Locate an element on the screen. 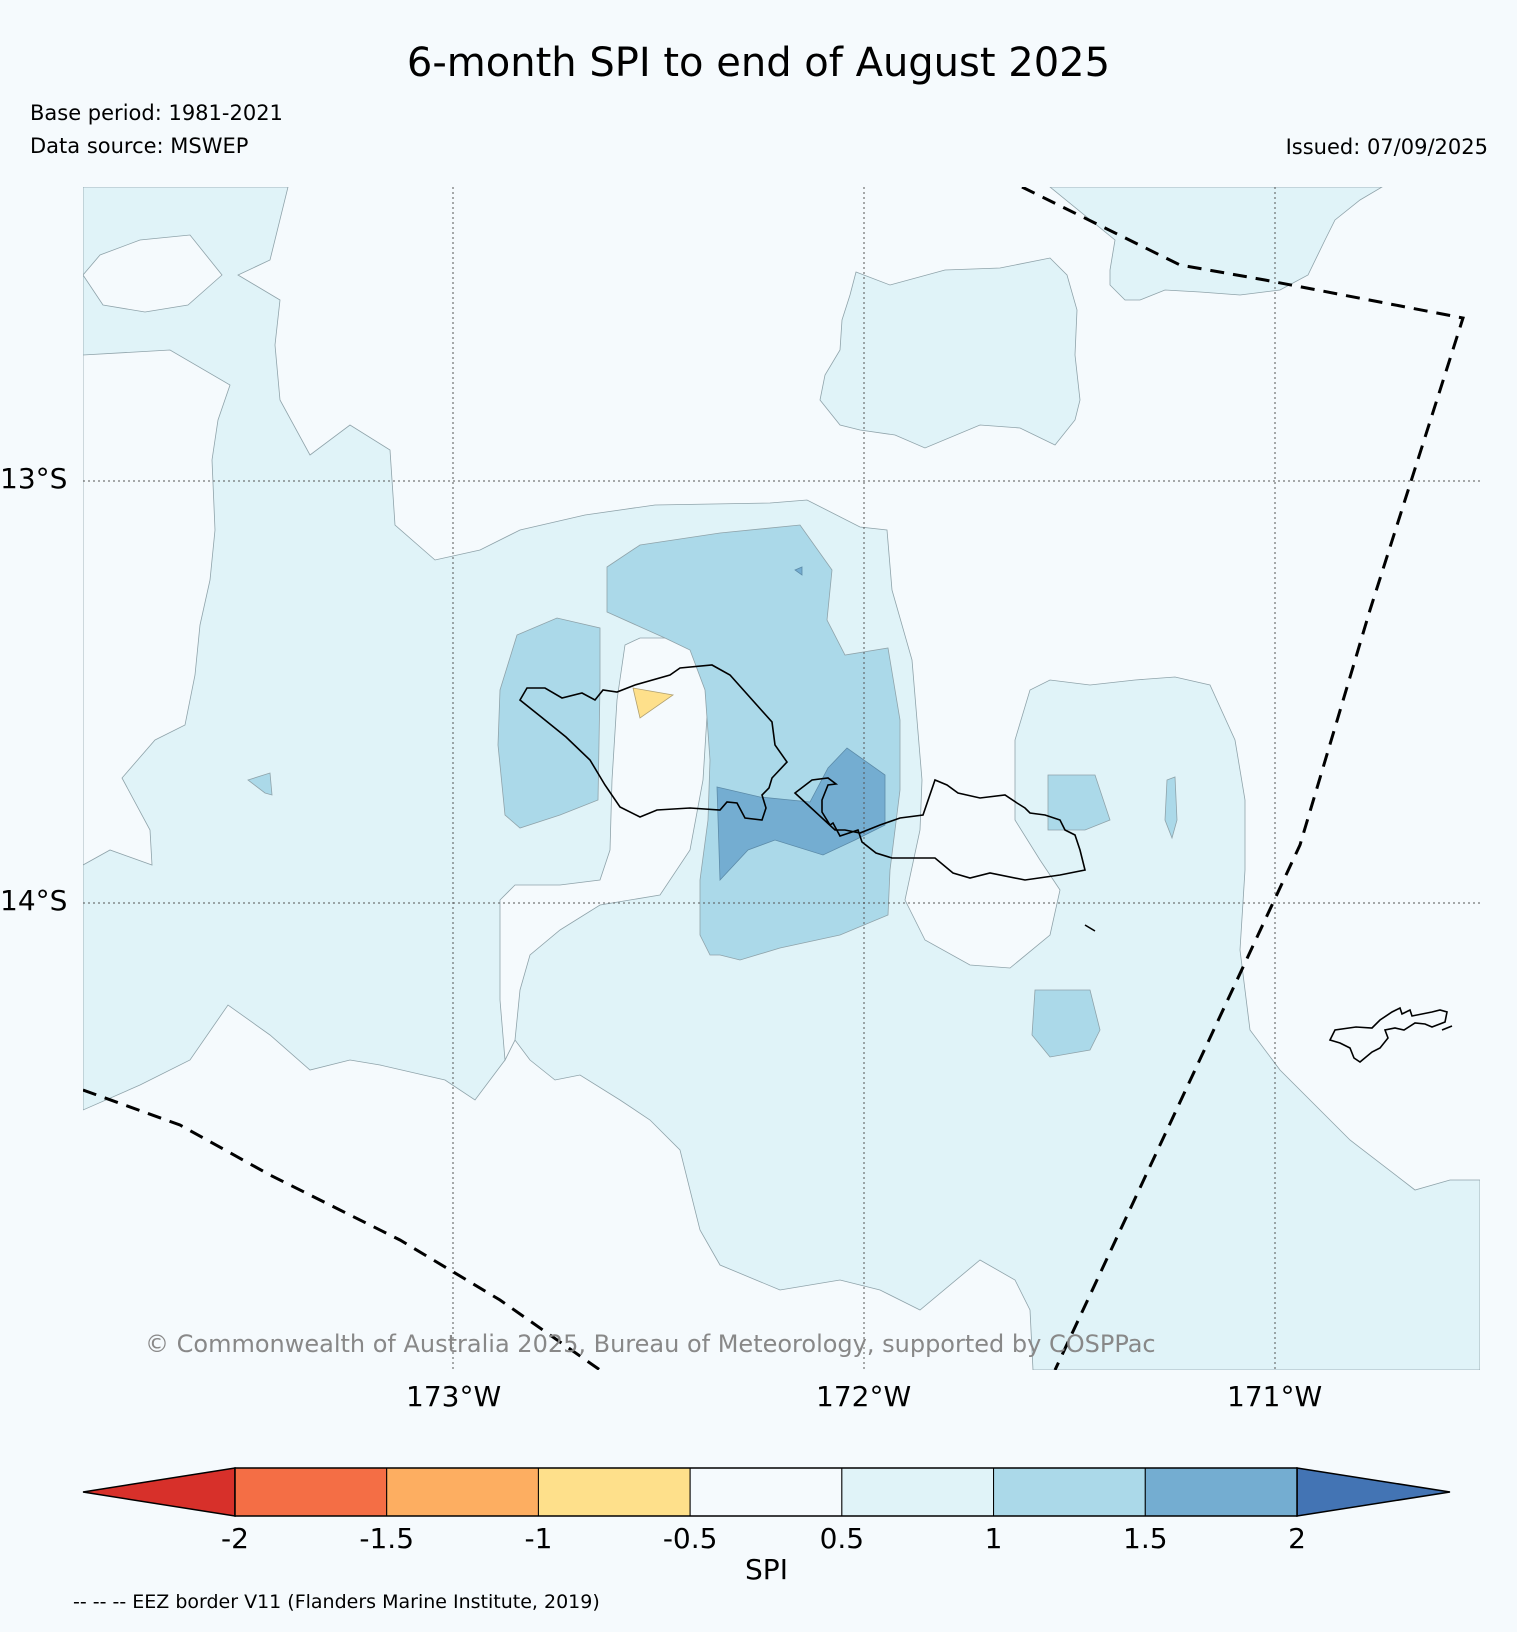 This screenshot has height=1632, width=1517. colorbar-tick-label: 1 is located at coordinates (993, 1538).